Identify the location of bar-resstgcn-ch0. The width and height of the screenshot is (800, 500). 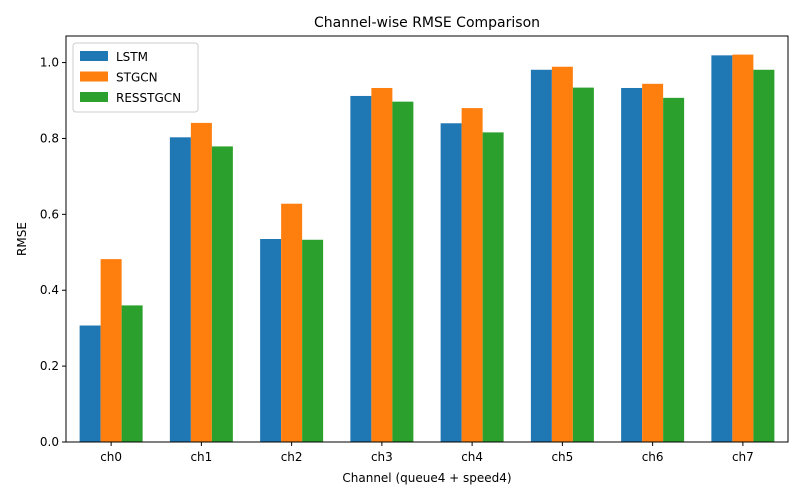
(132, 373).